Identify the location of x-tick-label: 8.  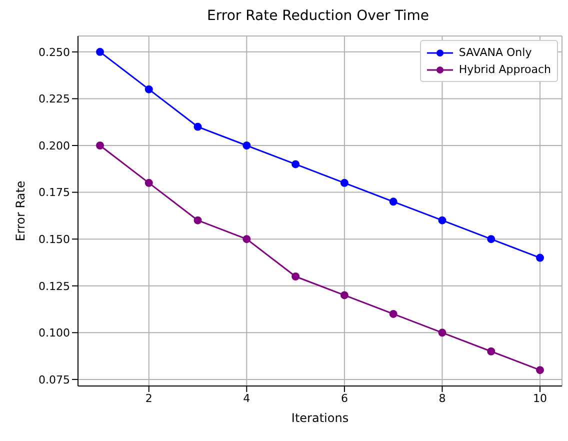
(442, 398).